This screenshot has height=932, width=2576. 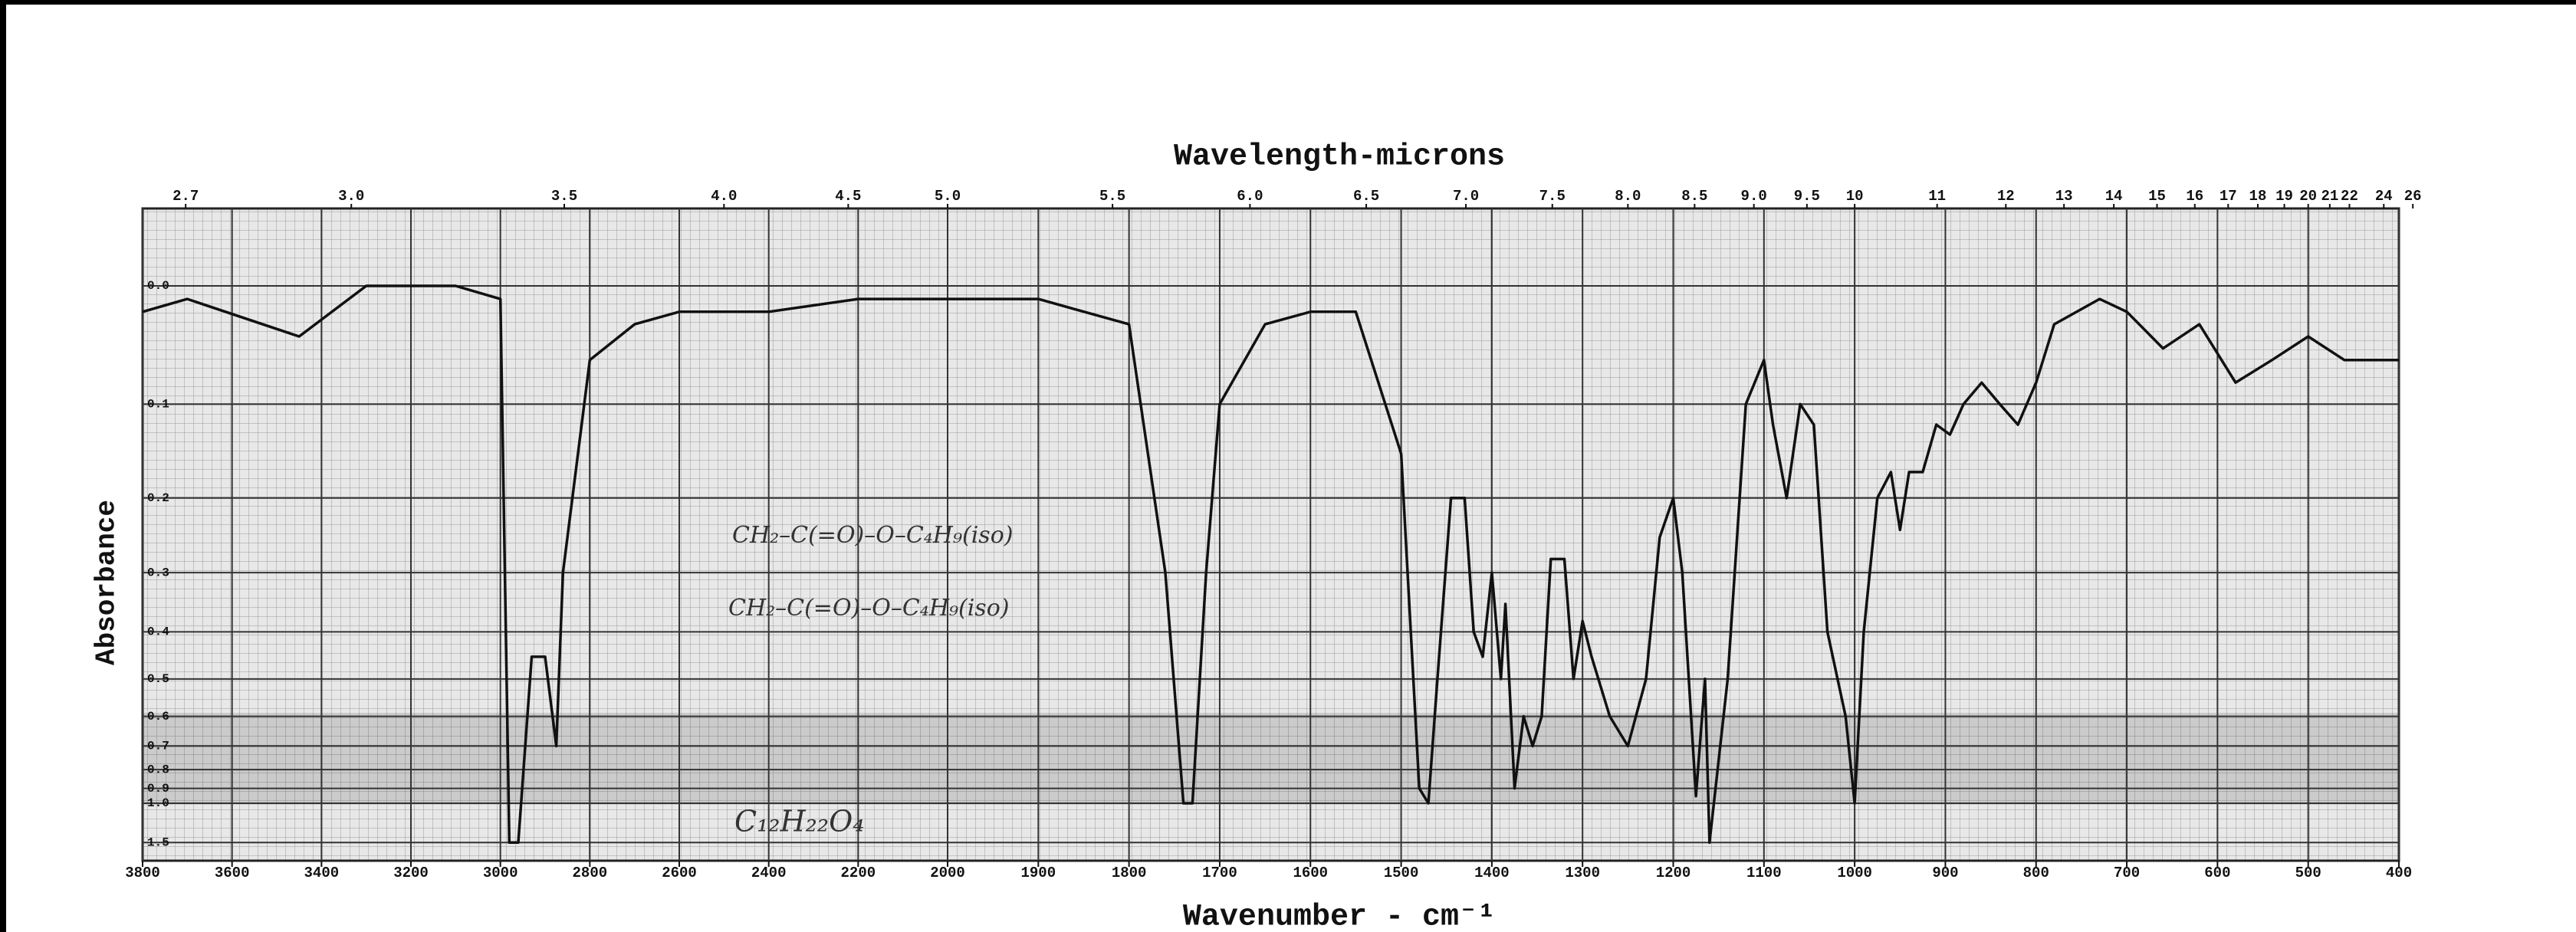 What do you see at coordinates (2413, 196) in the screenshot?
I see `x2-tick-label: 26` at bounding box center [2413, 196].